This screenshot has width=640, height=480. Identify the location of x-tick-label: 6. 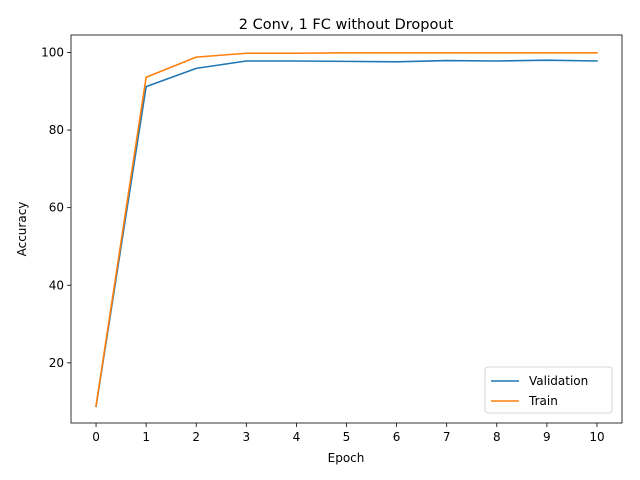
(397, 437).